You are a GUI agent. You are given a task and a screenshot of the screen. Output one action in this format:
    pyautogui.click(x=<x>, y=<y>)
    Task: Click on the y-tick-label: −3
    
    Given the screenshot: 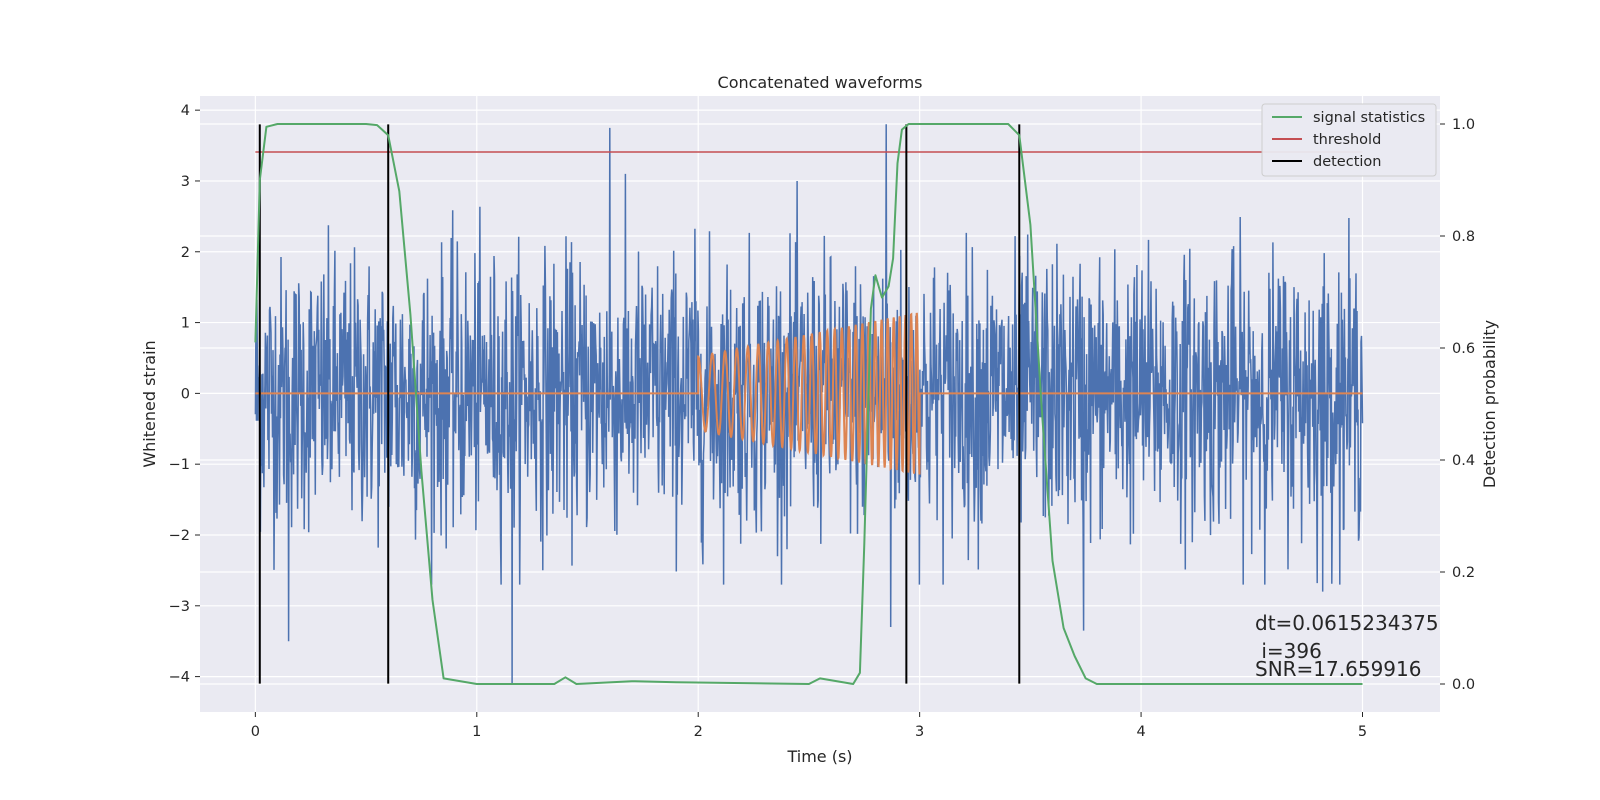 What is the action you would take?
    pyautogui.click(x=179, y=607)
    